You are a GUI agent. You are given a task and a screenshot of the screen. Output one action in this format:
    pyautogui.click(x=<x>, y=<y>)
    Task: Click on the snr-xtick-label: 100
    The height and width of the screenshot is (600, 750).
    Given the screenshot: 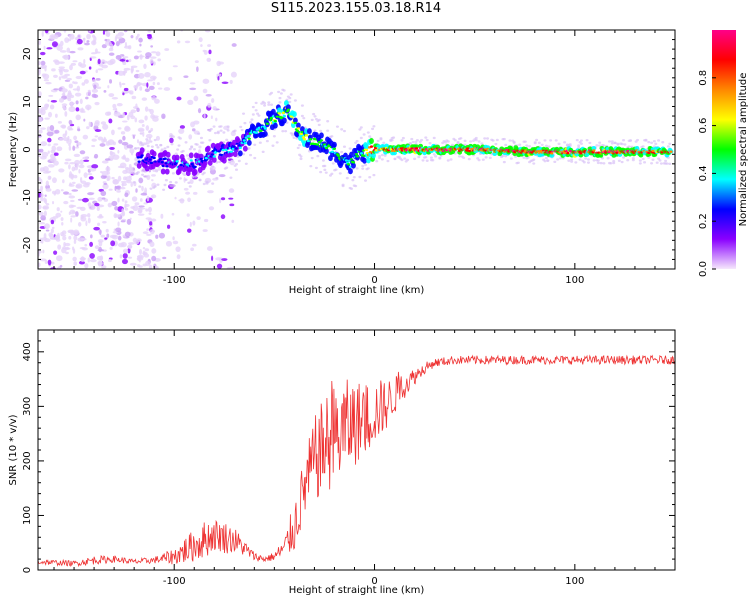 What is the action you would take?
    pyautogui.click(x=574, y=581)
    